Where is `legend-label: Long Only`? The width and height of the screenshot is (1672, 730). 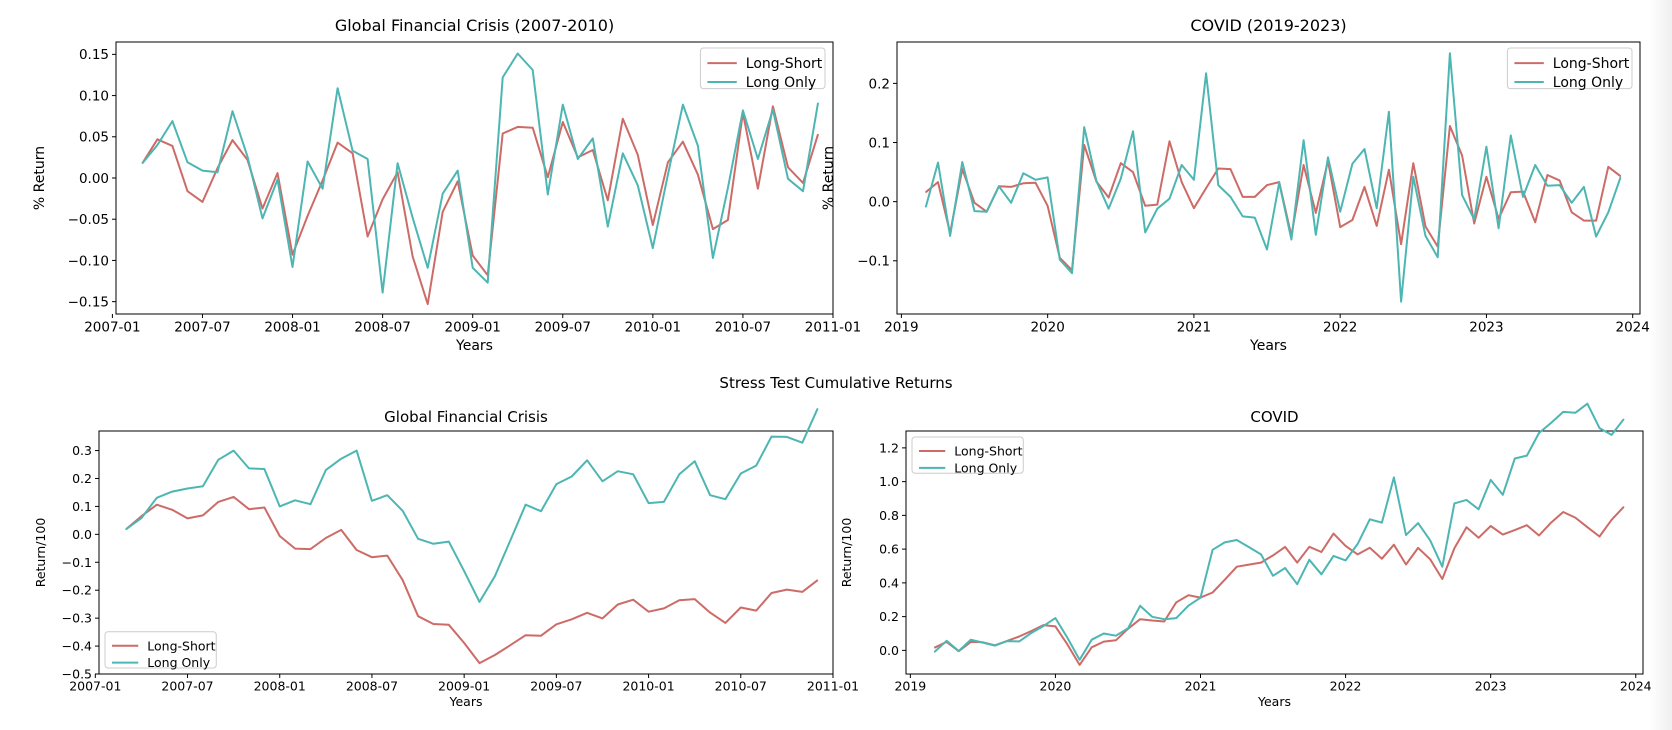
legend-label: Long Only is located at coordinates (985, 467).